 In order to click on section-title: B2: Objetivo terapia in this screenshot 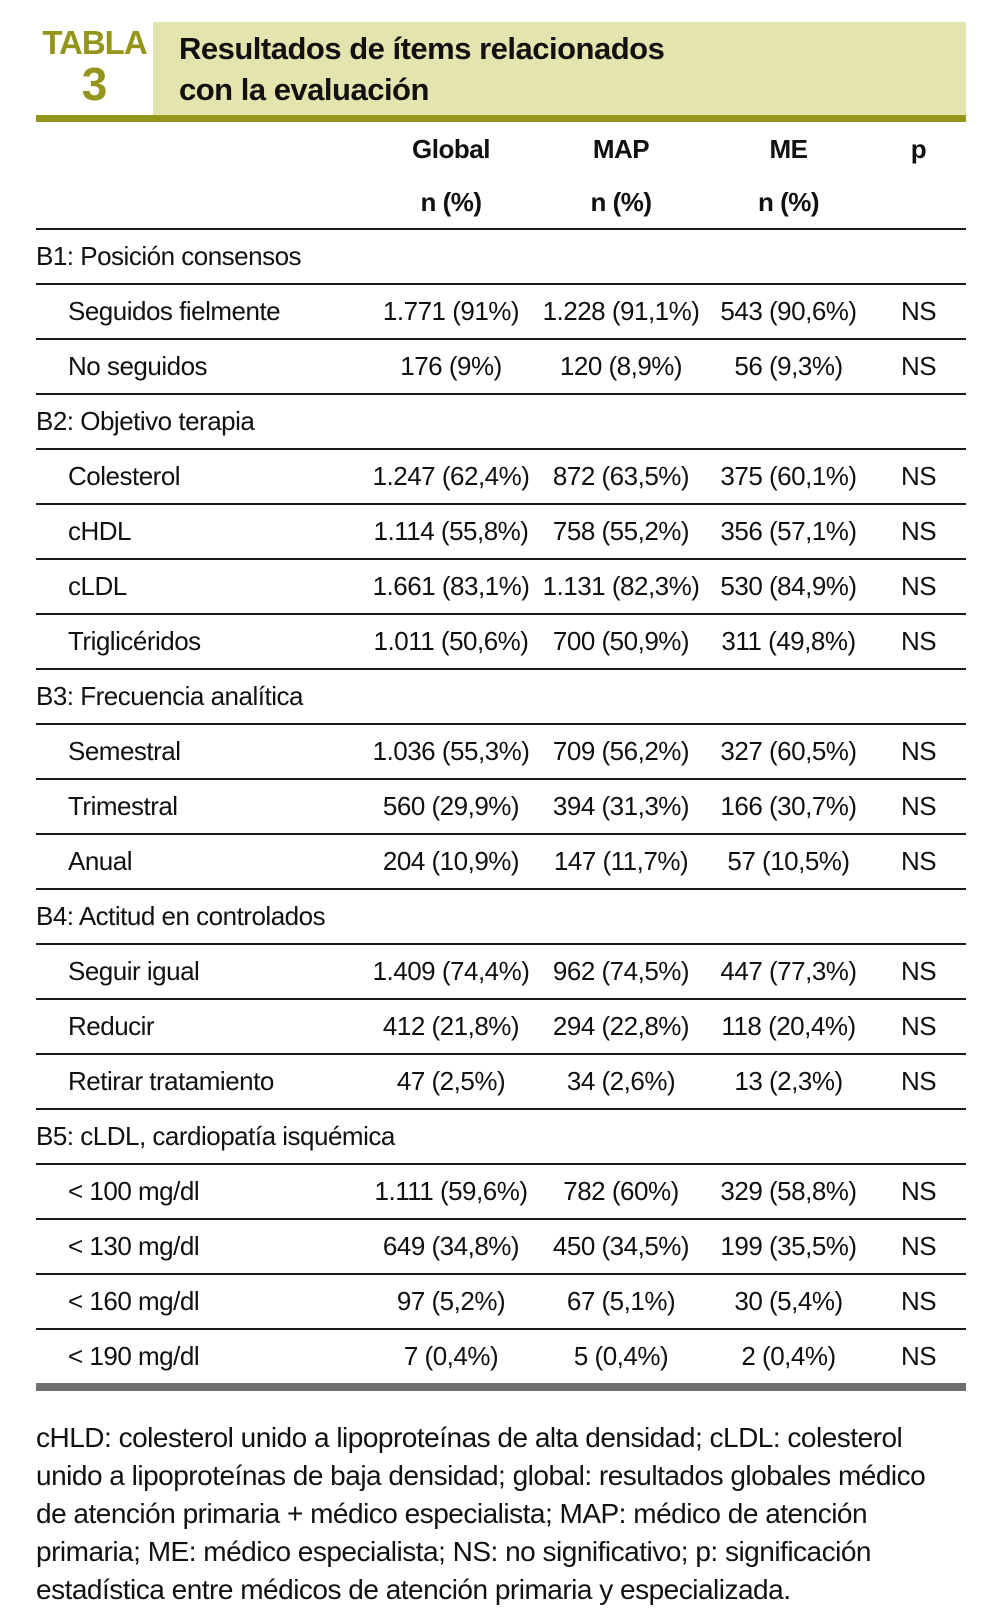, I will do `click(501, 422)`.